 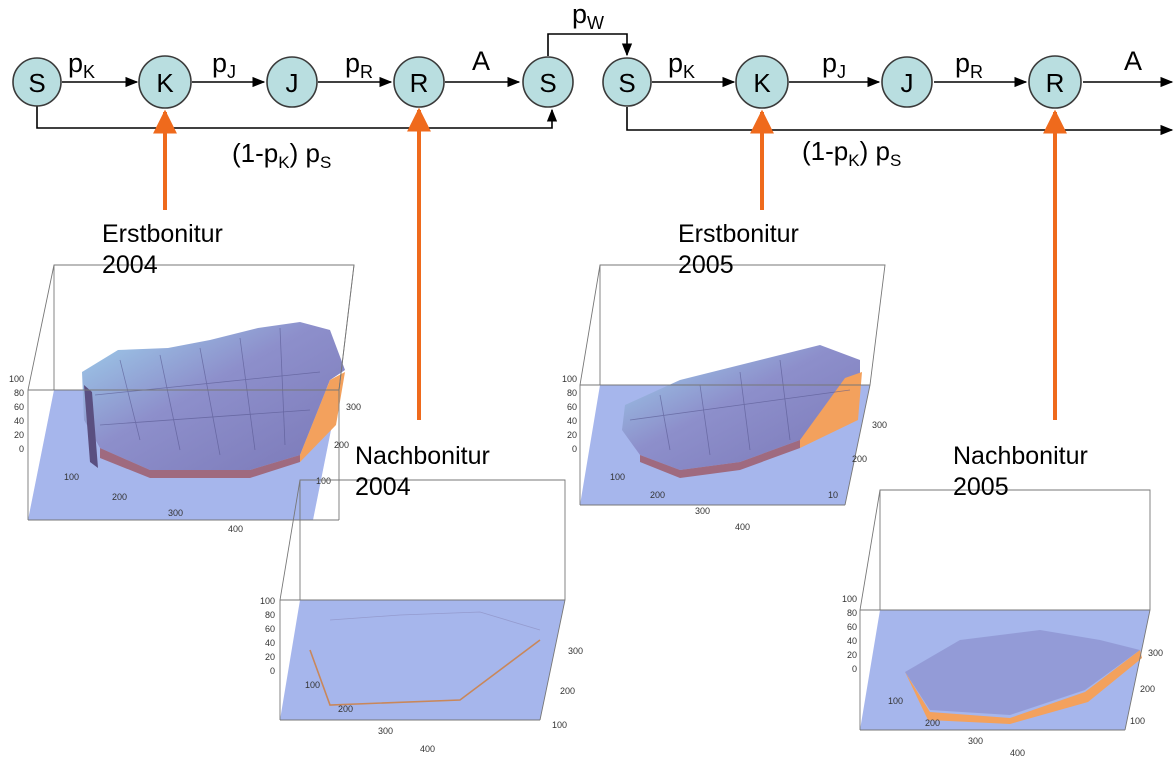 What do you see at coordinates (297, 117) in the screenshot?
I see `arrow-skip-2004` at bounding box center [297, 117].